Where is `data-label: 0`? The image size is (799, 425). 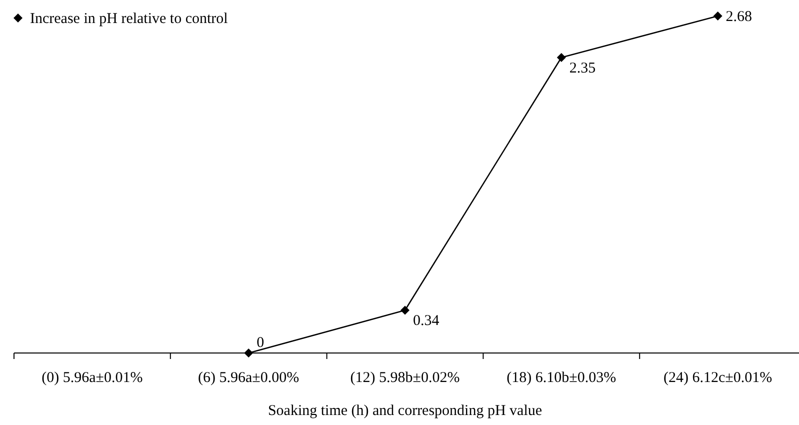 data-label: 0 is located at coordinates (260, 343).